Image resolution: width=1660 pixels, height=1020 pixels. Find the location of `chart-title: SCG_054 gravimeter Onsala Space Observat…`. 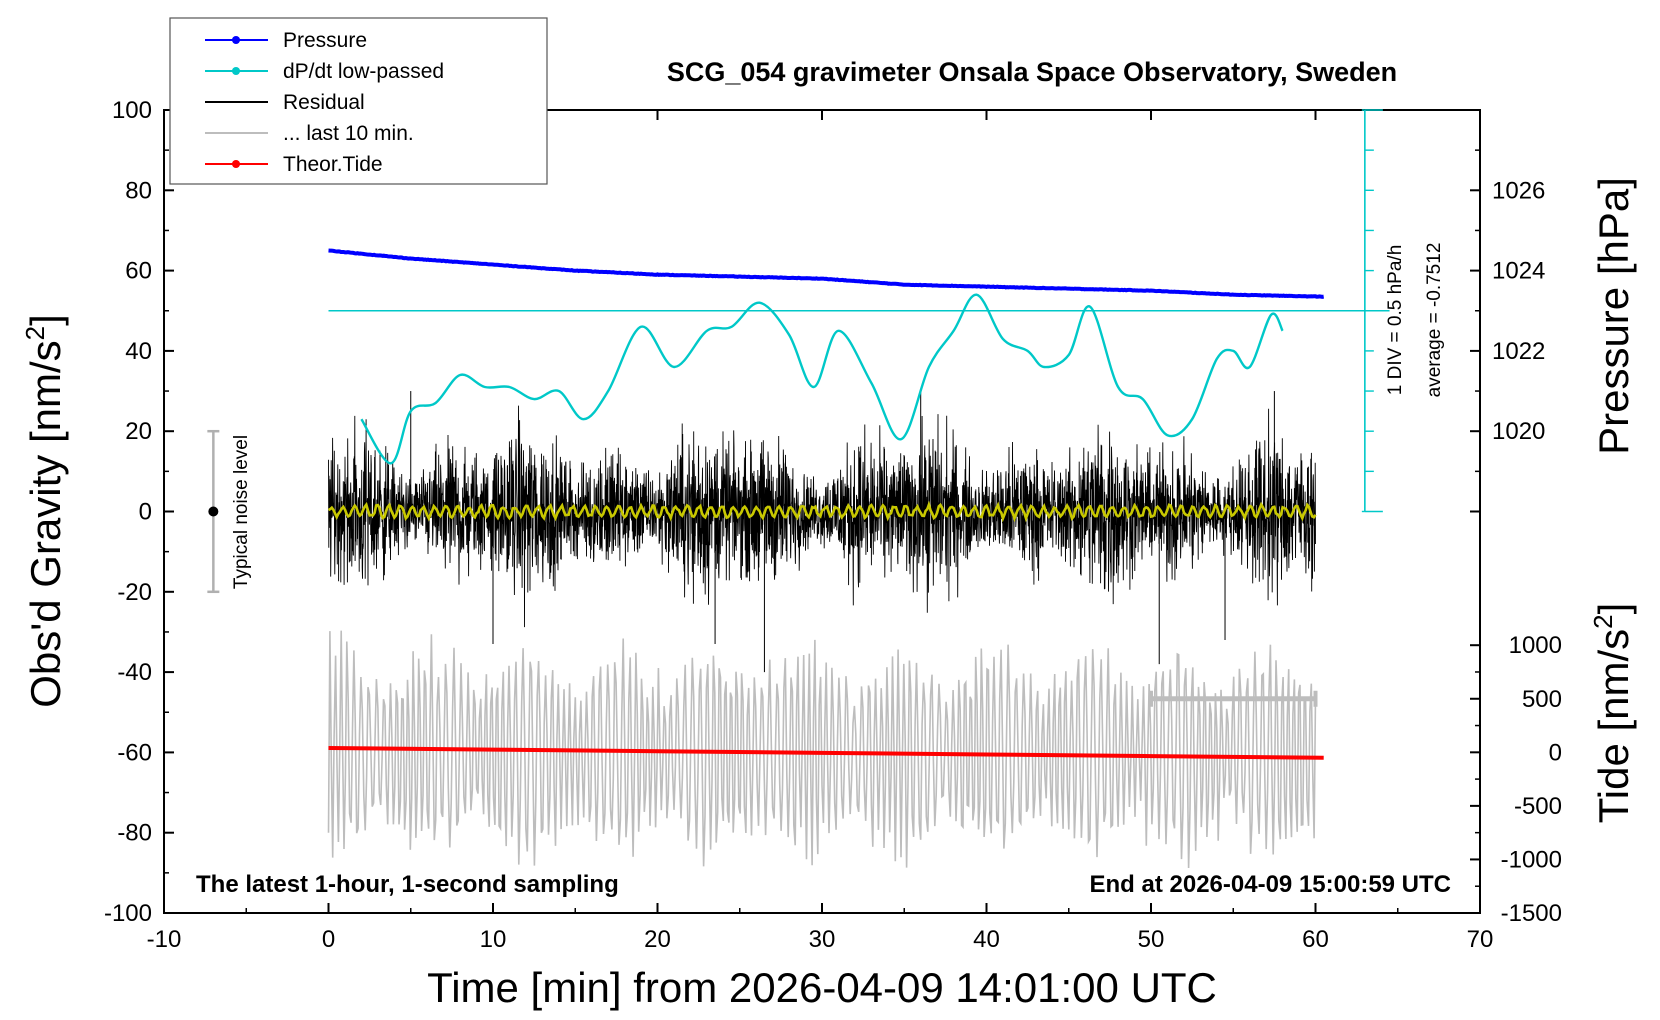

chart-title: SCG_054 gravimeter Onsala Space Observat… is located at coordinates (1032, 72).